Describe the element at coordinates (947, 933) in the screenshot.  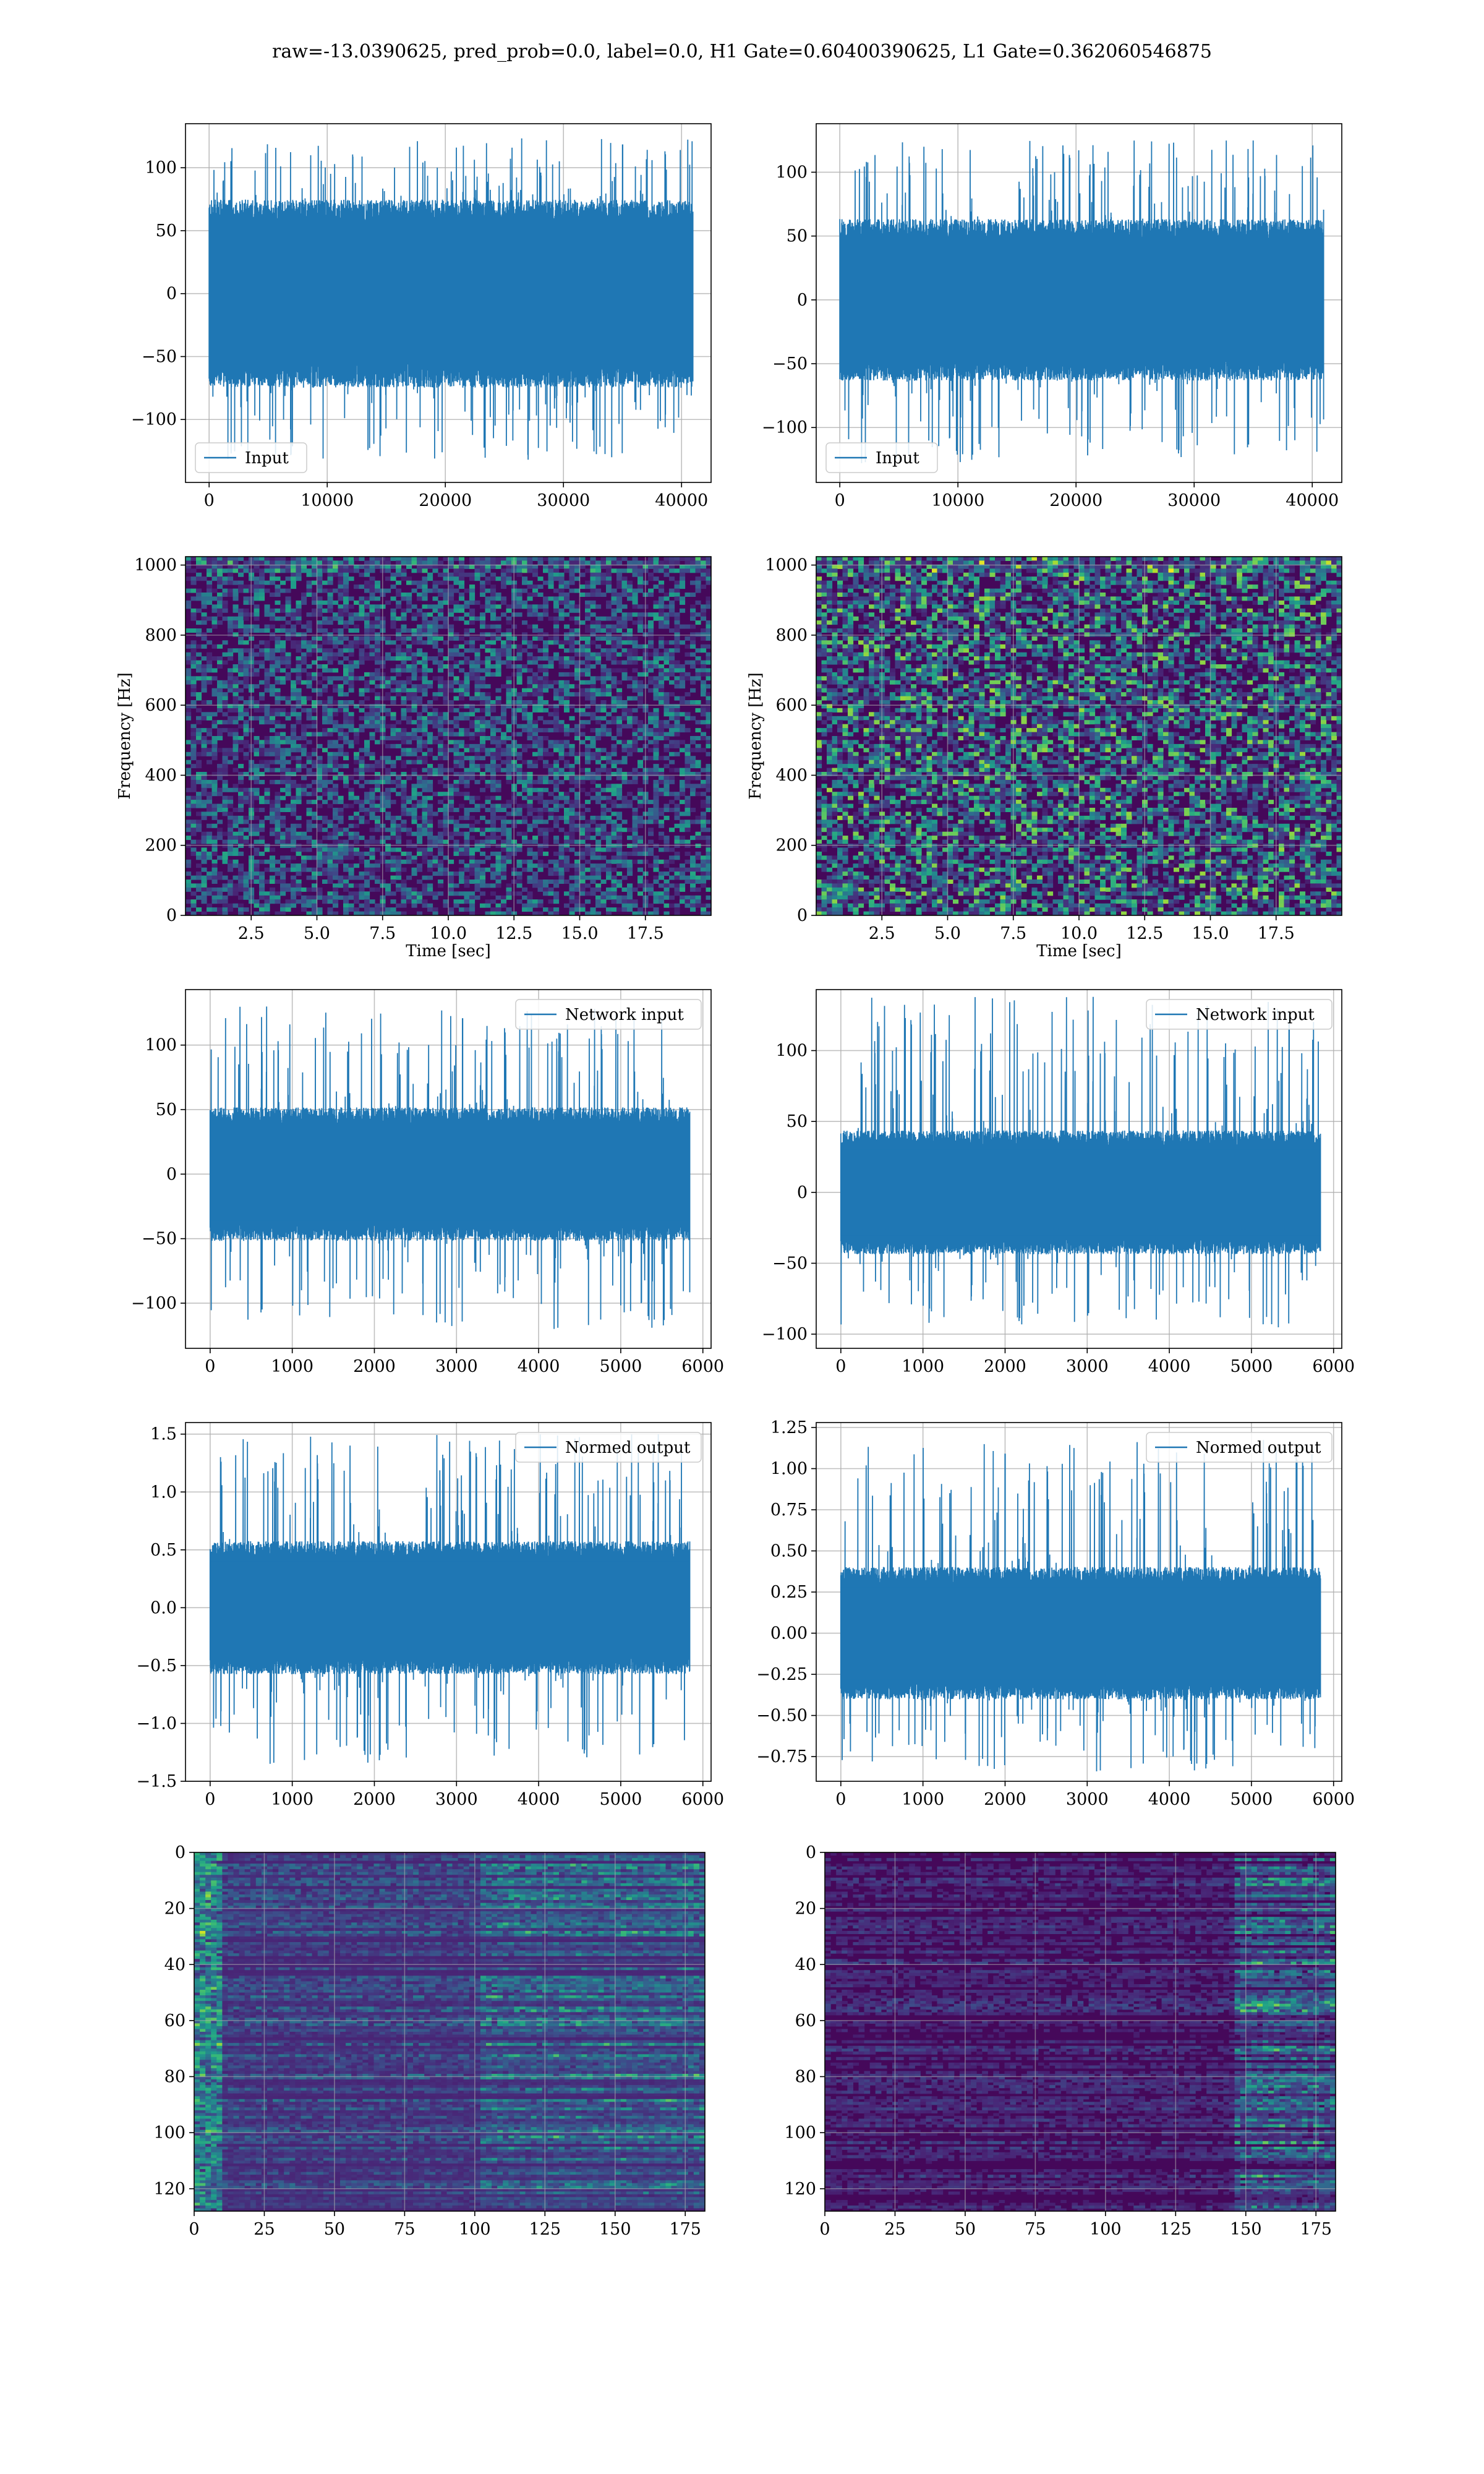
I see `x-tick-label: 5.0` at that location.